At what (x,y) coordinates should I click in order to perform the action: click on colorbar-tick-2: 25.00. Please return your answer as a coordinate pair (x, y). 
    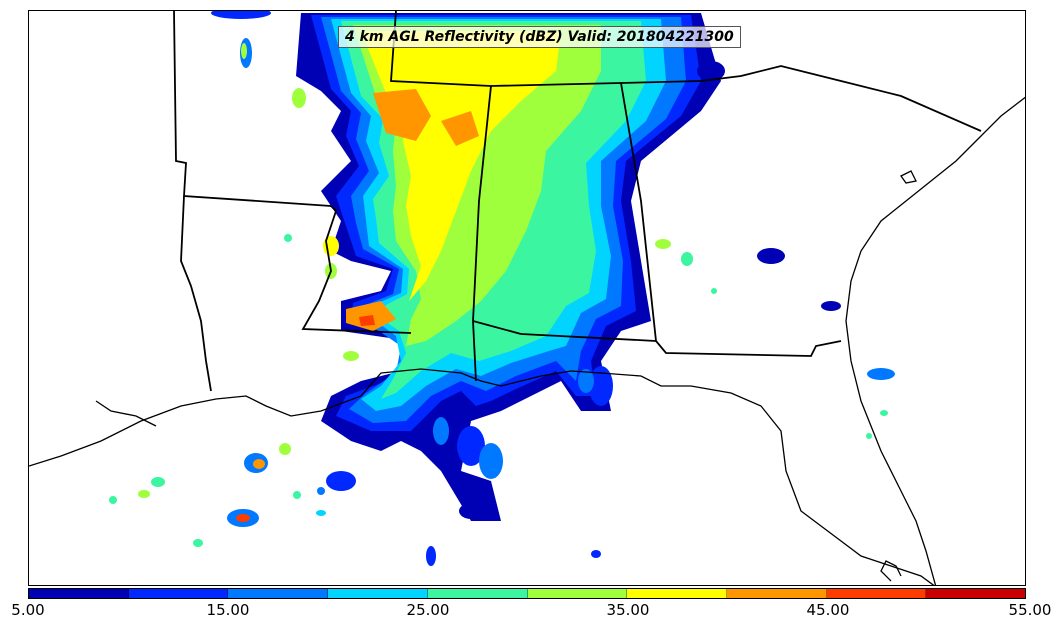
    Looking at the image, I should click on (428, 610).